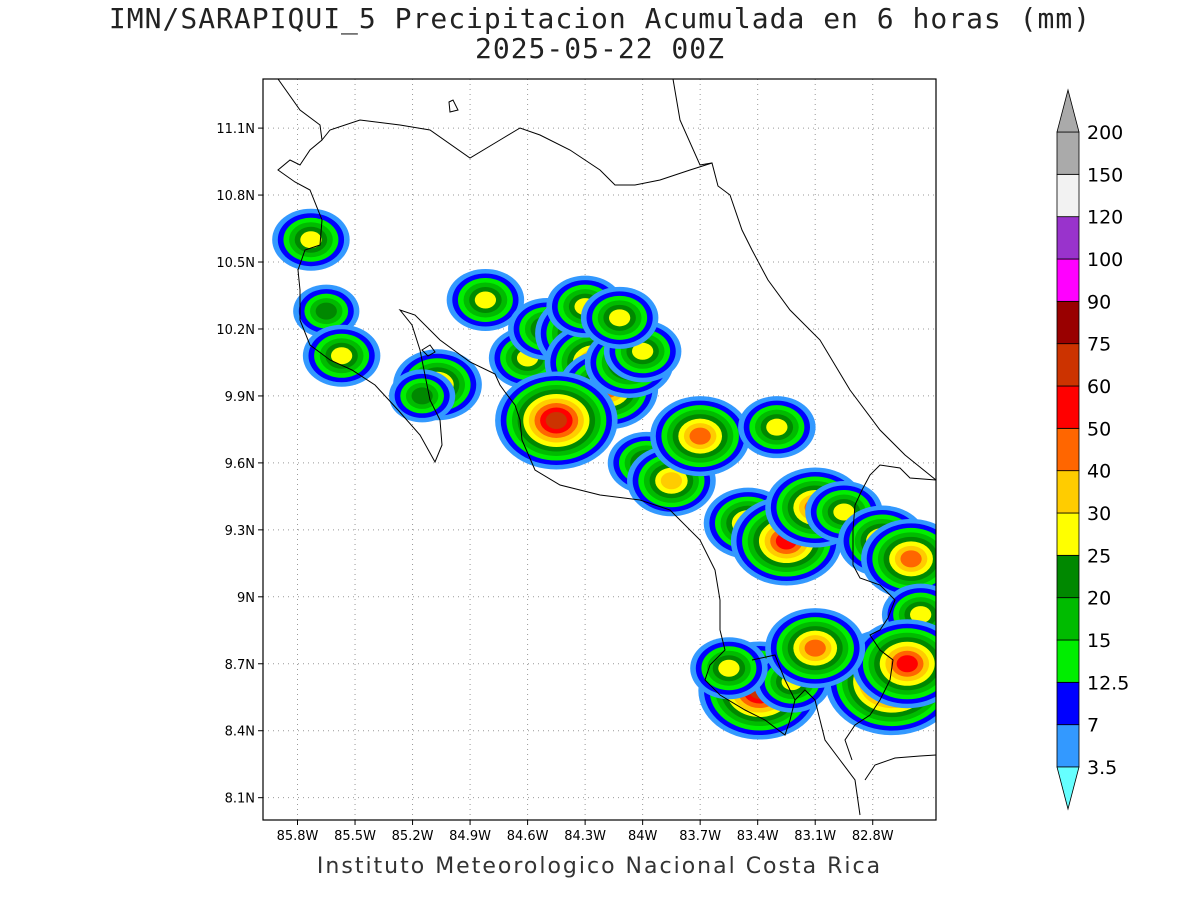  Describe the element at coordinates (355, 836) in the screenshot. I see `lon-tick-label: 85.5W` at that location.